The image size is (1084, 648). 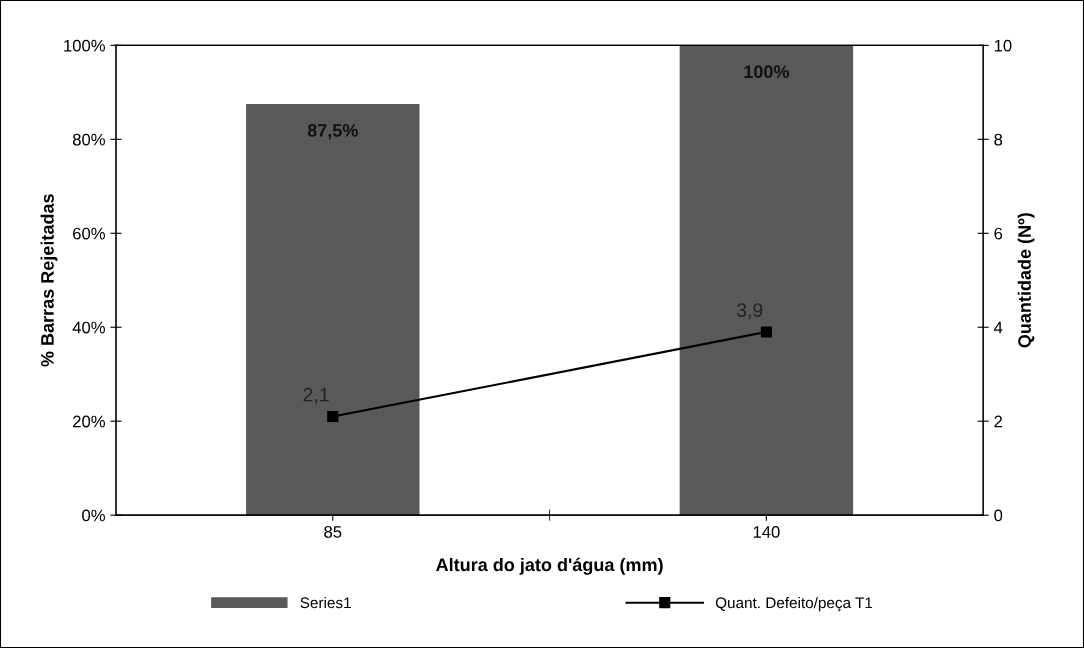 I want to click on legend-label: Series1, so click(x=325, y=602).